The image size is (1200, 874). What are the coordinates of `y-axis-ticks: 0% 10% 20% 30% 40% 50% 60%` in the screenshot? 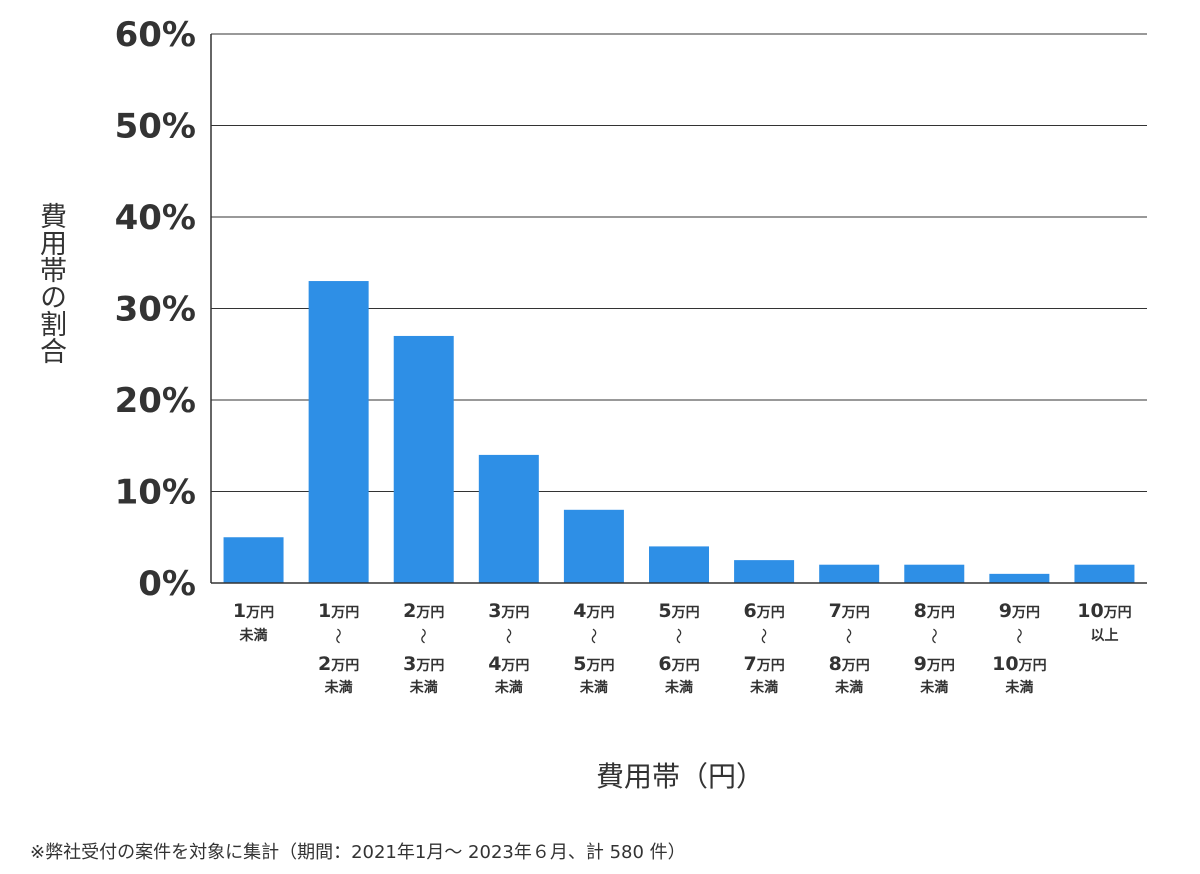 It's located at (155, 309).